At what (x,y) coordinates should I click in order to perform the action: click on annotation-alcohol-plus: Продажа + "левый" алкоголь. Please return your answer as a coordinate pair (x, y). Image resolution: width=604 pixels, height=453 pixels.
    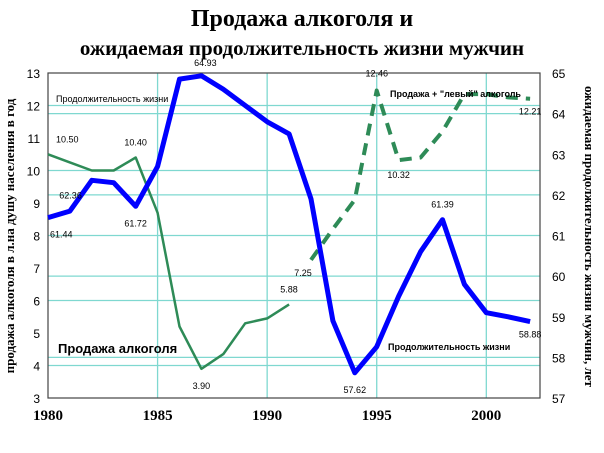
    Looking at the image, I should click on (455, 94).